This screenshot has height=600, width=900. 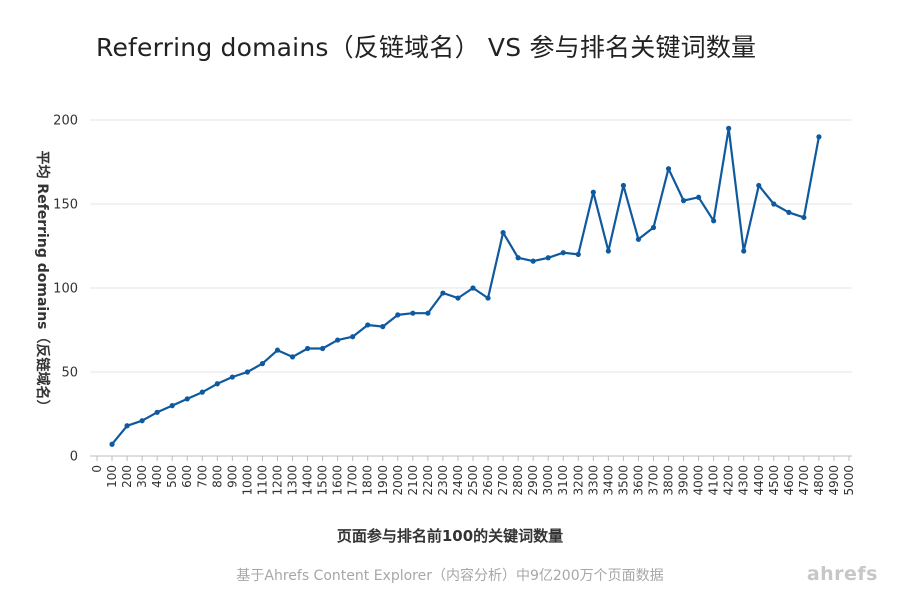 I want to click on x-tick-label: 800, so click(x=217, y=476).